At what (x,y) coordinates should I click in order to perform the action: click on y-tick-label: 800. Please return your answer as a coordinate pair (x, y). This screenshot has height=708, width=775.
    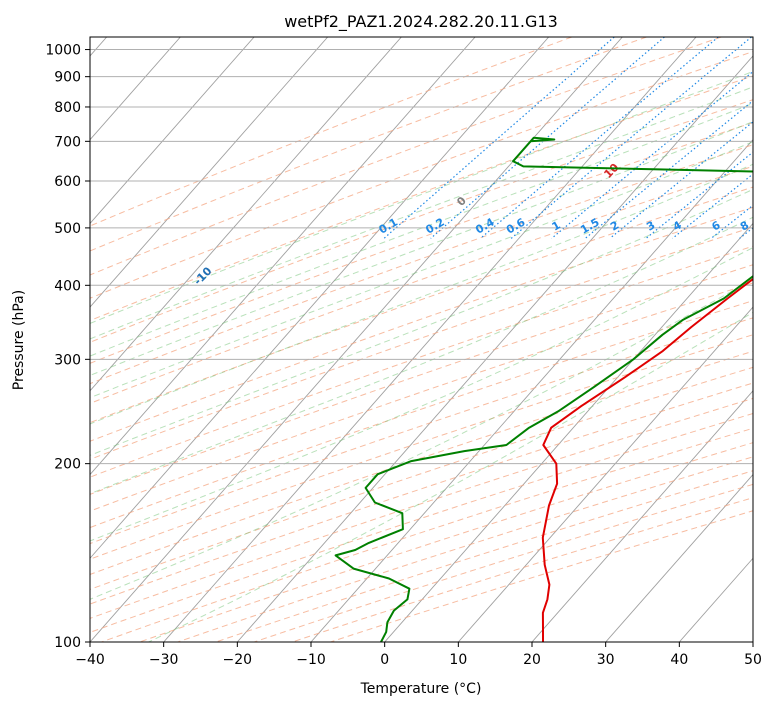
    Looking at the image, I should click on (67, 108).